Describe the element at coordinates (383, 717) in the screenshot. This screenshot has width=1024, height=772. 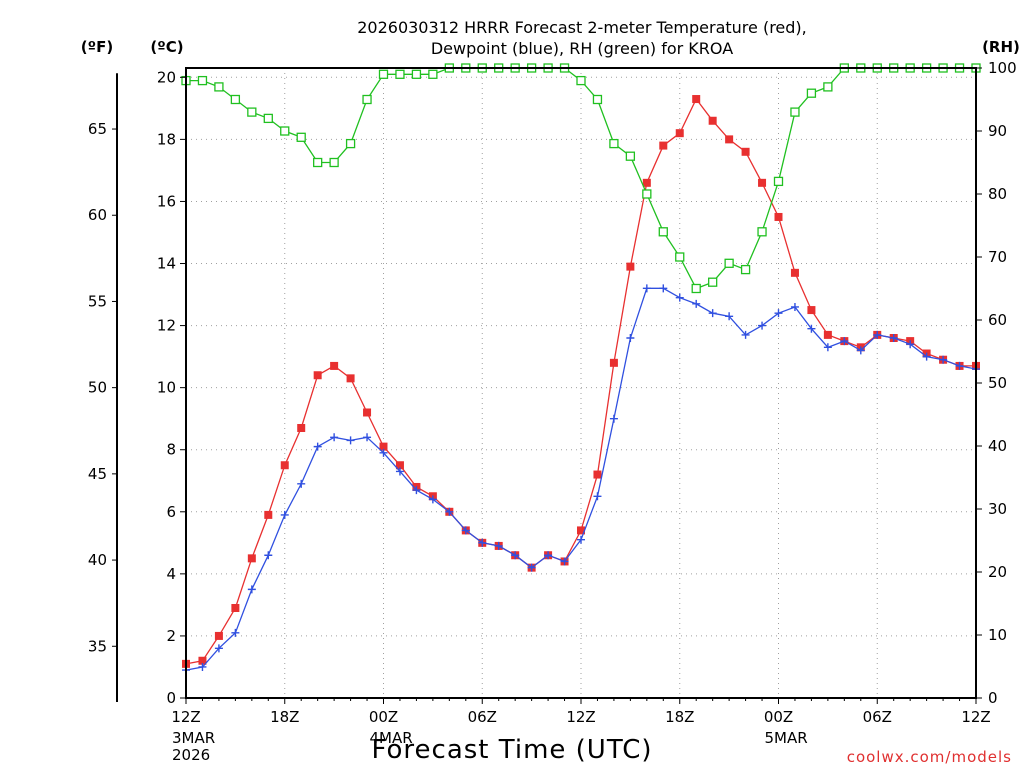
I see `x-tick-label: 00Z` at that location.